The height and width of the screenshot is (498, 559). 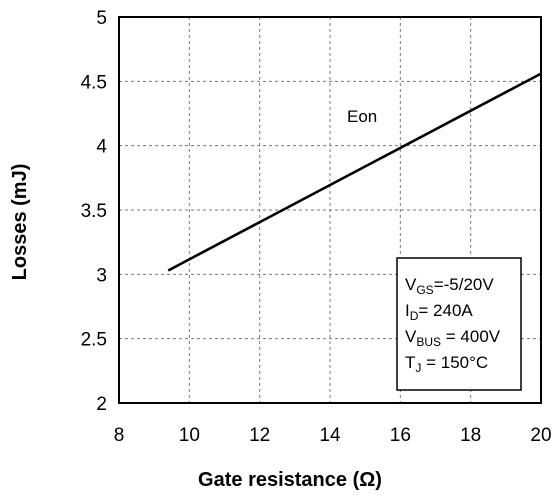 I want to click on y-tick-label: 2.5, so click(x=94, y=340).